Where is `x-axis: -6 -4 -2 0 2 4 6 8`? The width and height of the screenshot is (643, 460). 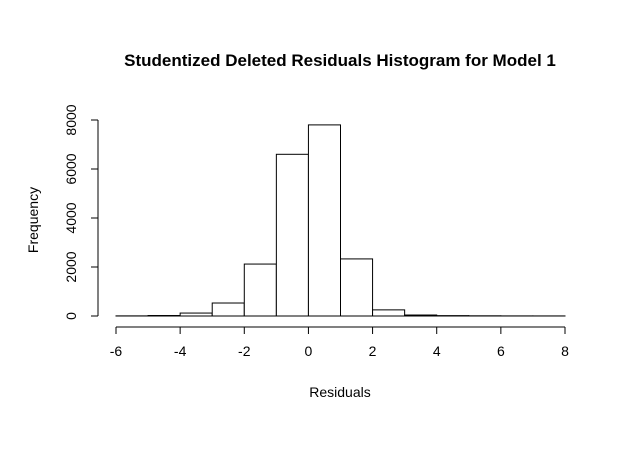
x-axis: -6 -4 -2 0 2 4 6 8 is located at coordinates (339, 342).